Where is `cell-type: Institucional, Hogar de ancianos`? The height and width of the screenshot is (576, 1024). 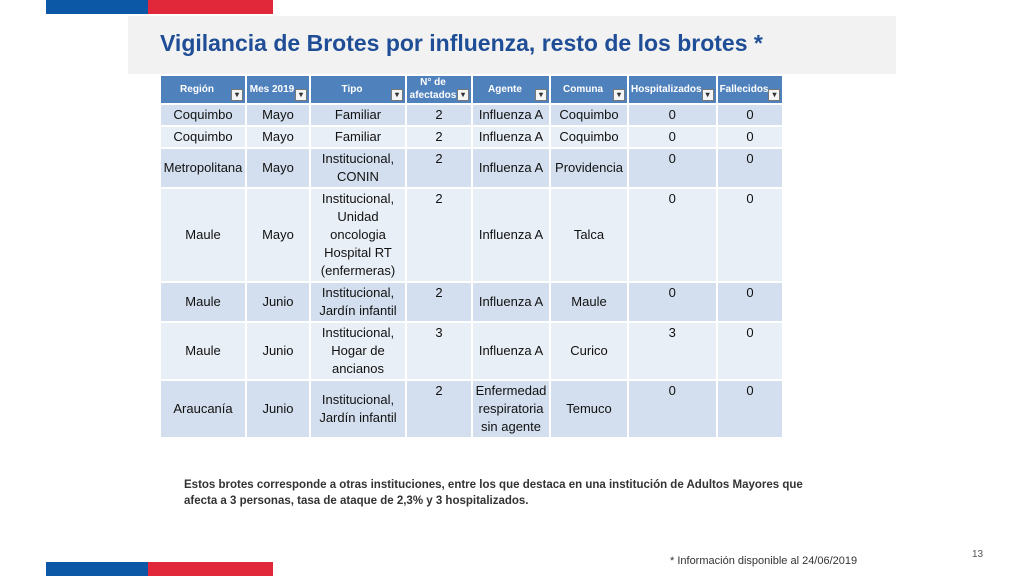 cell-type: Institucional, Hogar de ancianos is located at coordinates (358, 351).